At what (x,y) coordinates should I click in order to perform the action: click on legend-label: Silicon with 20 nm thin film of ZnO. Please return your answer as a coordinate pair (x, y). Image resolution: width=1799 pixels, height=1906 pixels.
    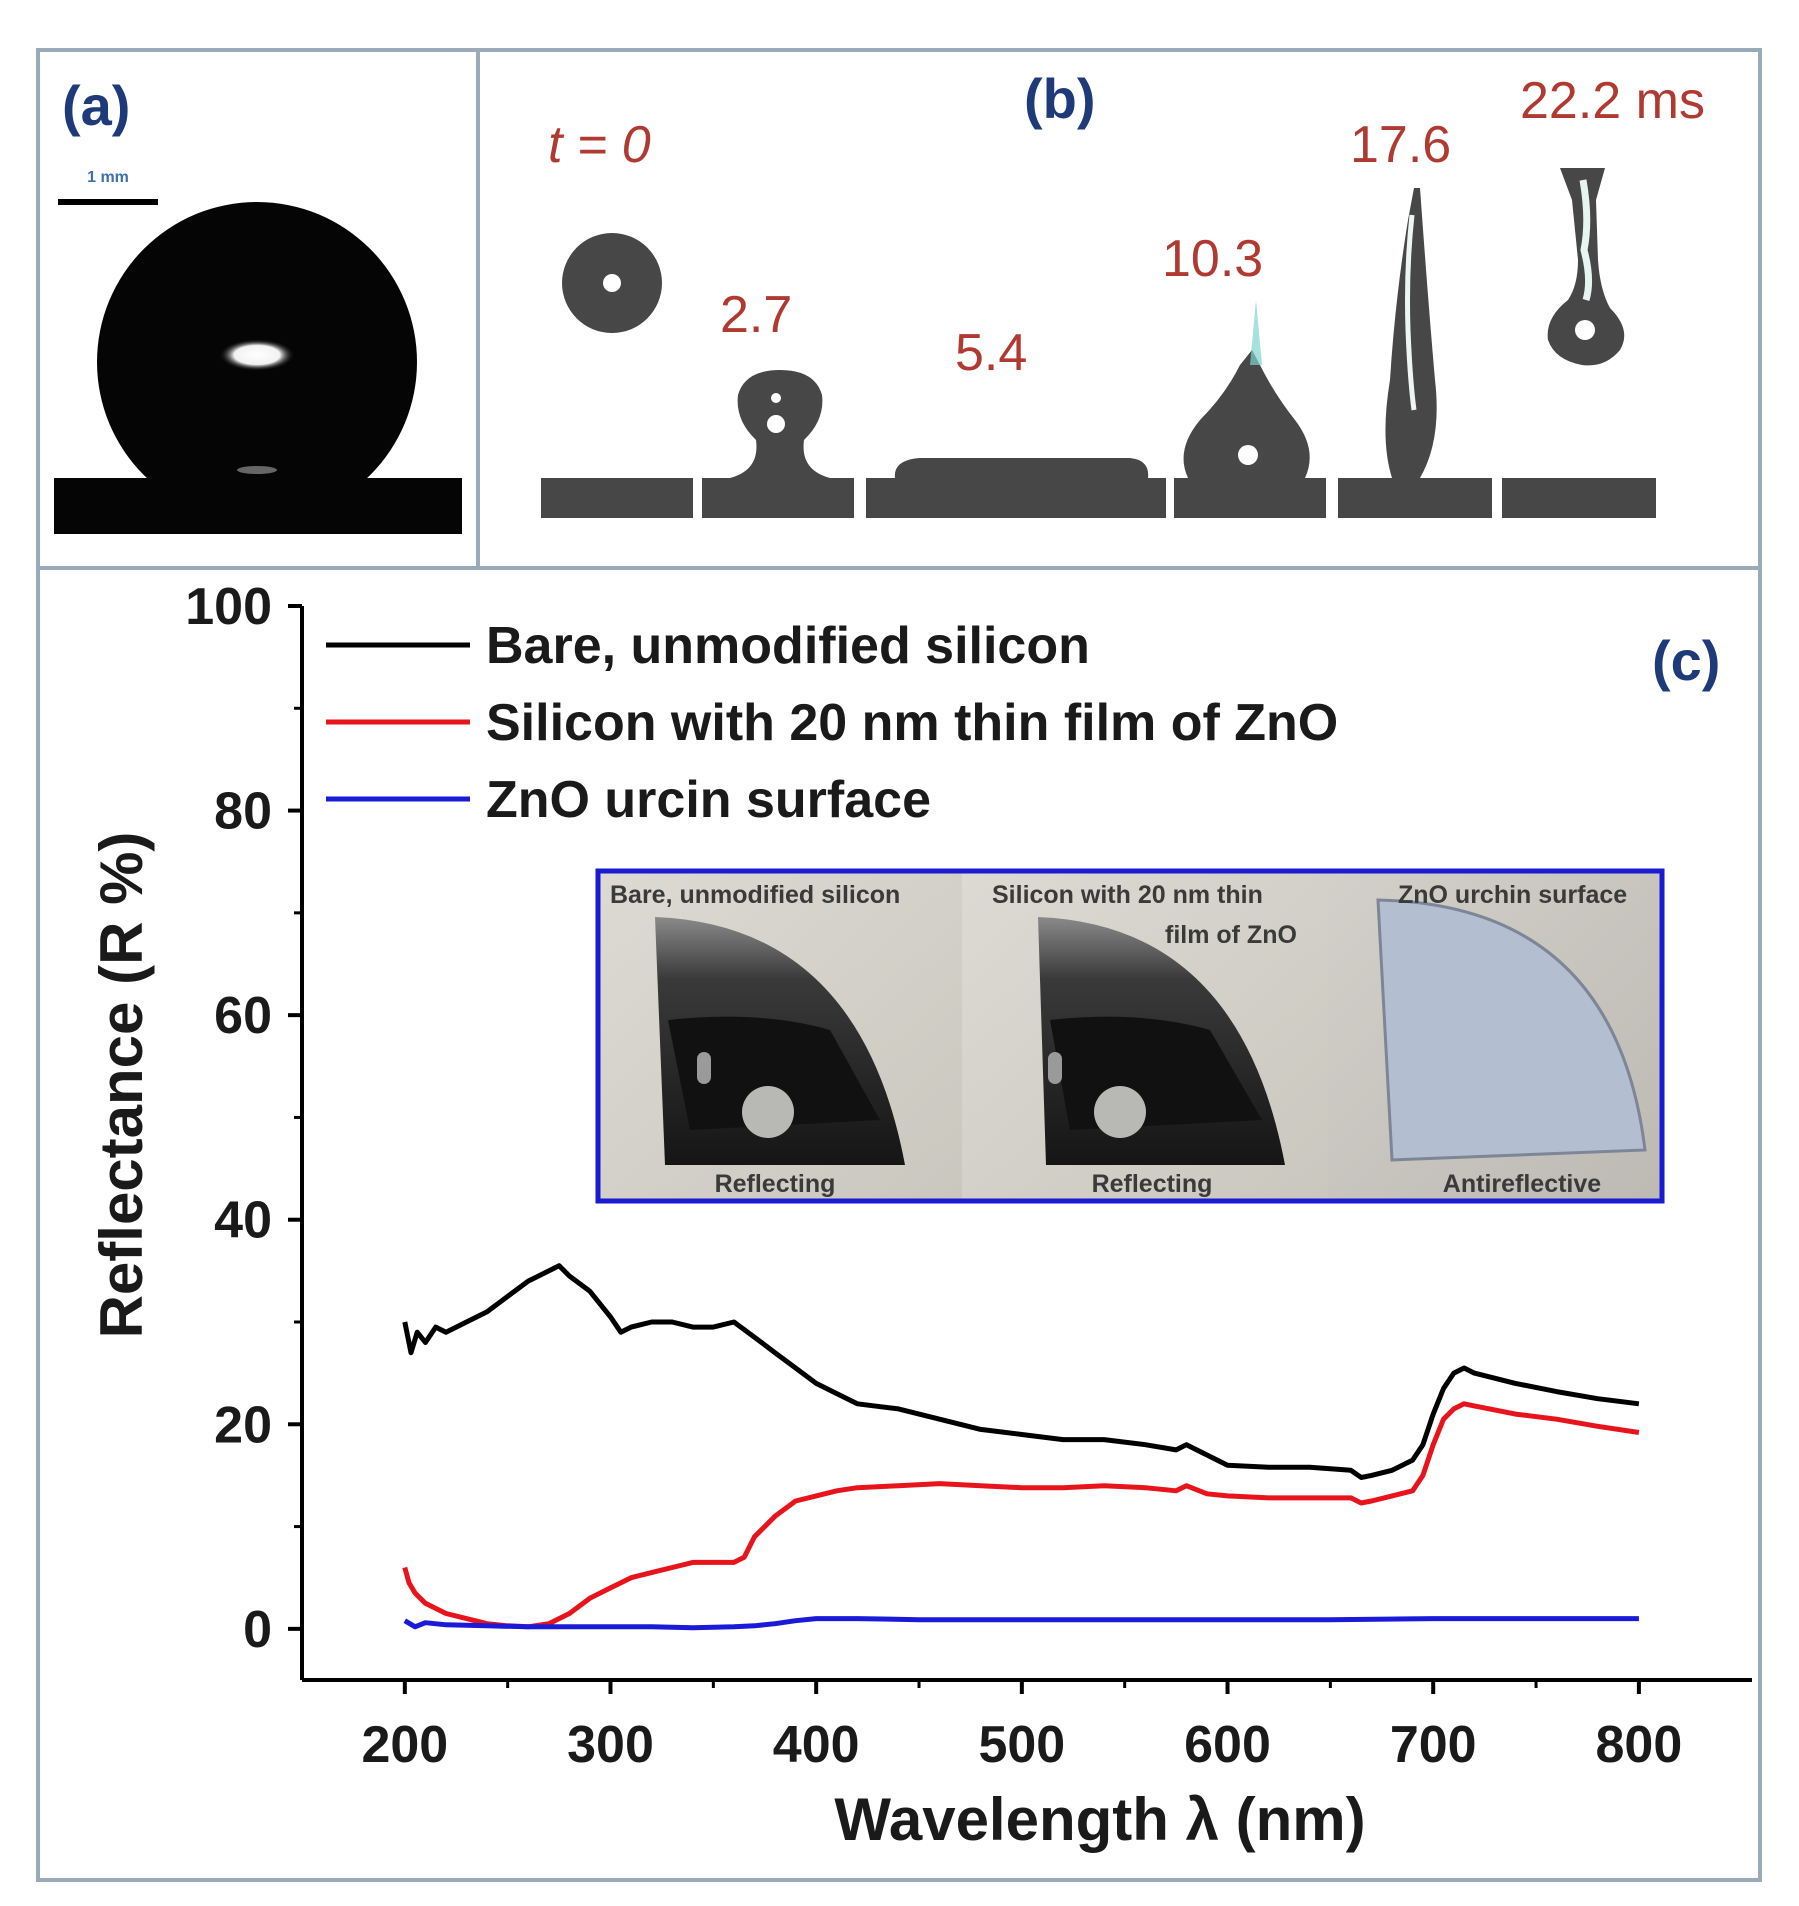
    Looking at the image, I should click on (912, 723).